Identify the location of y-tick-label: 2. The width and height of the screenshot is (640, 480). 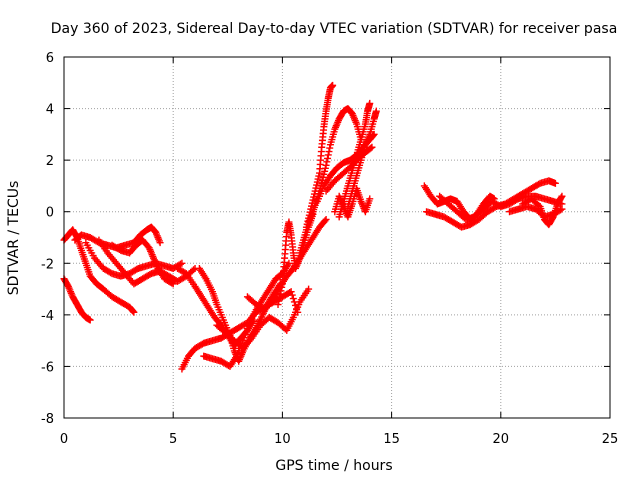
(50, 161).